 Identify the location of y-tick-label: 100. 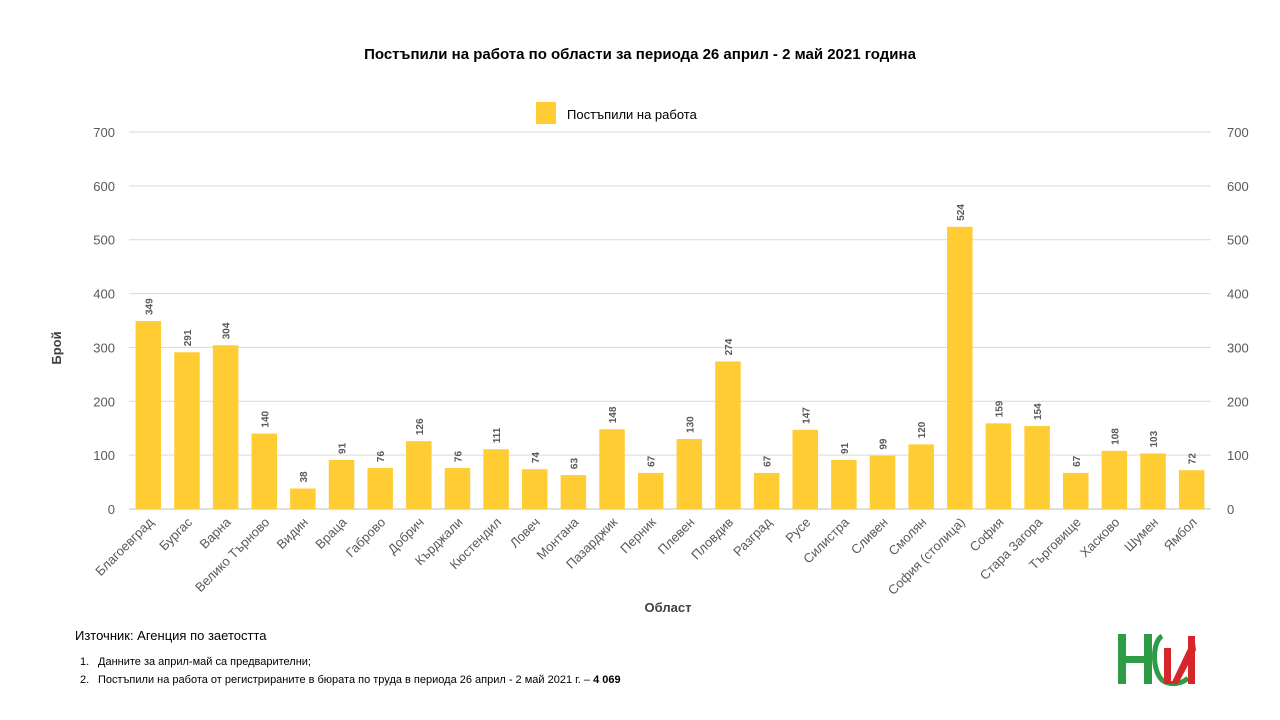
(104, 455).